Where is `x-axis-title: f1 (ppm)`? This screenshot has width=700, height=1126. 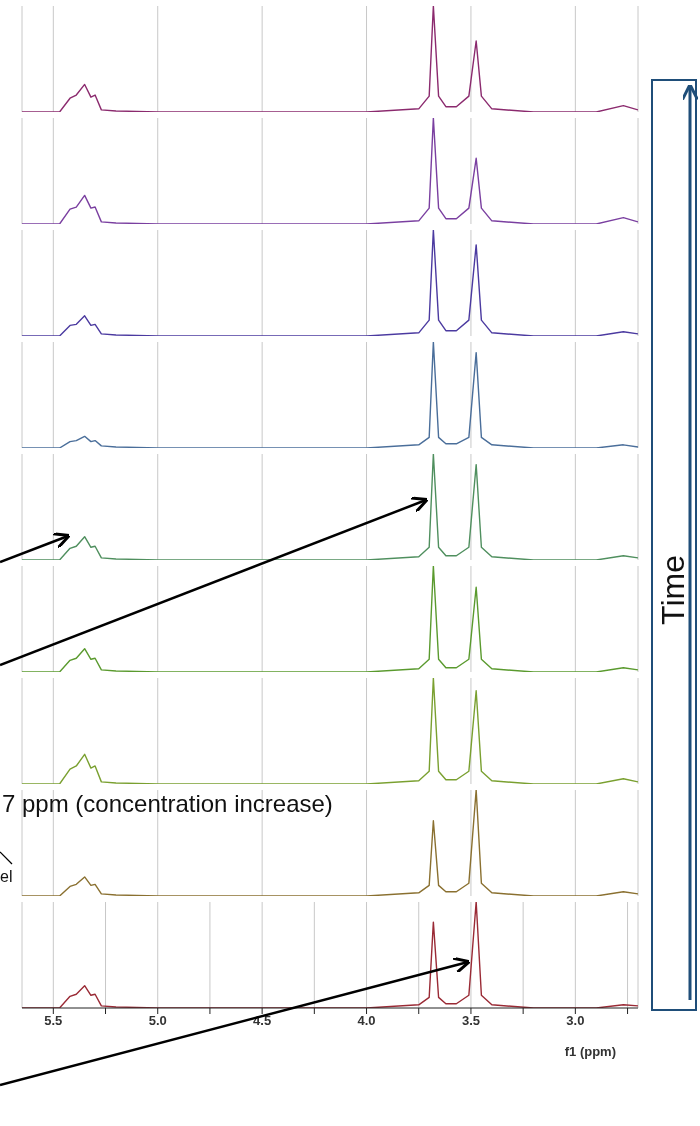 x-axis-title: f1 (ppm) is located at coordinates (590, 1051).